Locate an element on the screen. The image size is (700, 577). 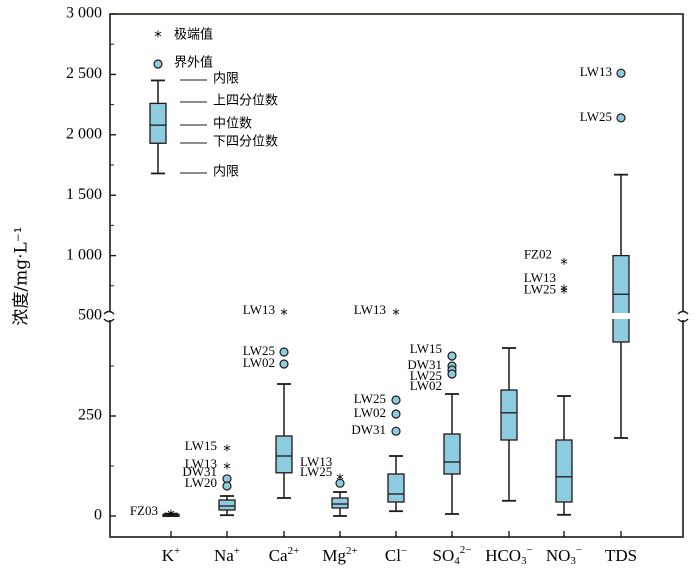
legend-outlier-label: 界外值 is located at coordinates (193, 63).